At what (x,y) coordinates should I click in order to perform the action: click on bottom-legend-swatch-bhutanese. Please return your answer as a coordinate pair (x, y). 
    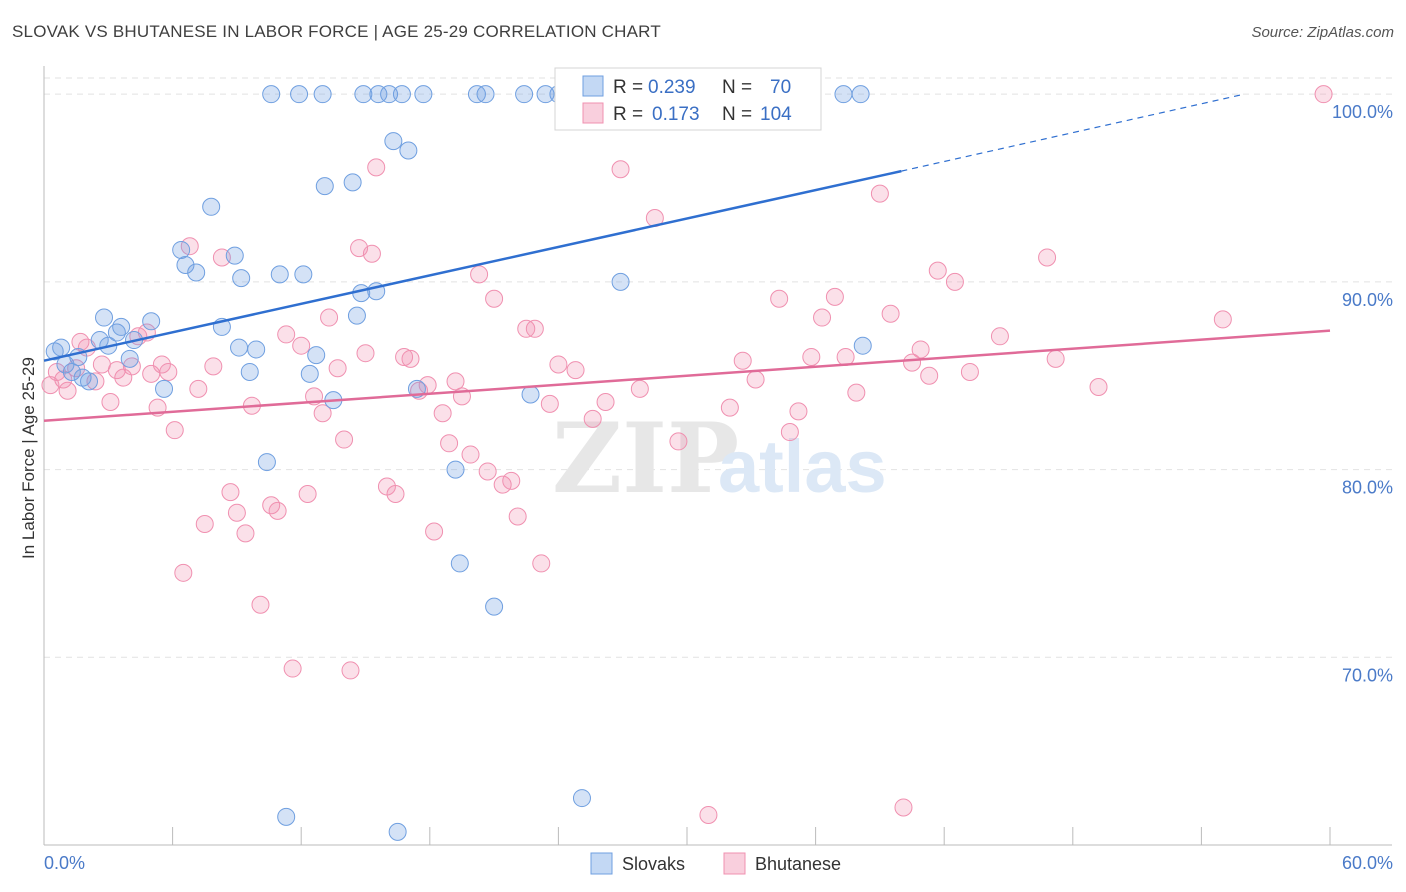
    Looking at the image, I should click on (734, 863).